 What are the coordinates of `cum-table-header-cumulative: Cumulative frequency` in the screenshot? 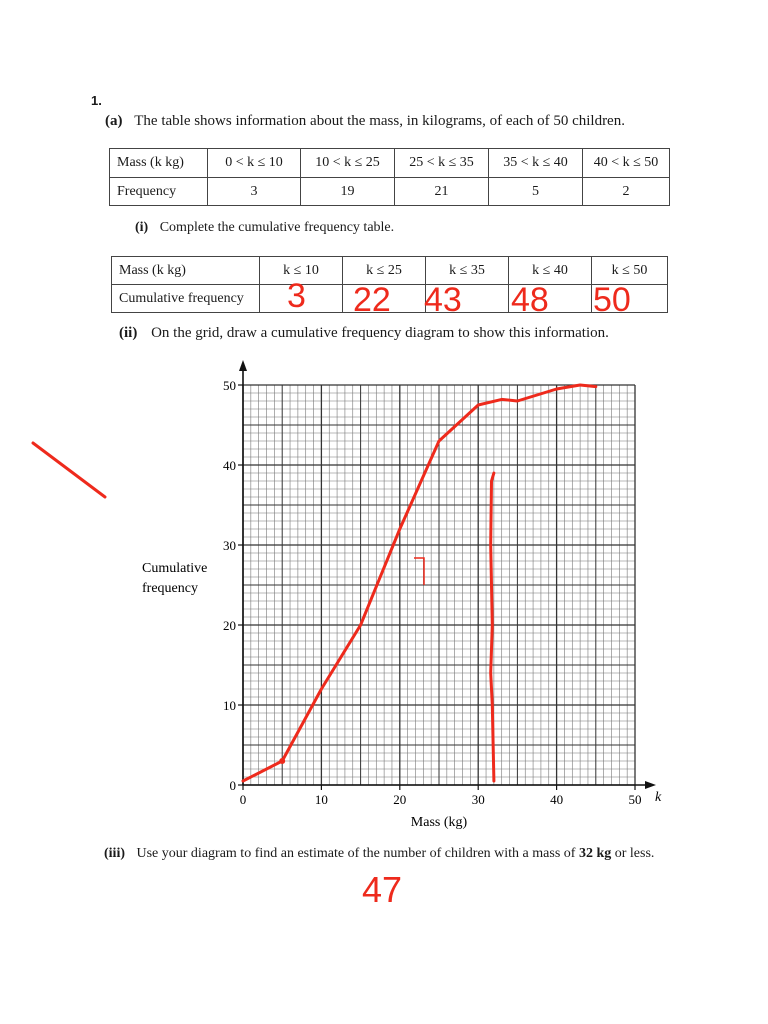 It's located at (185, 298).